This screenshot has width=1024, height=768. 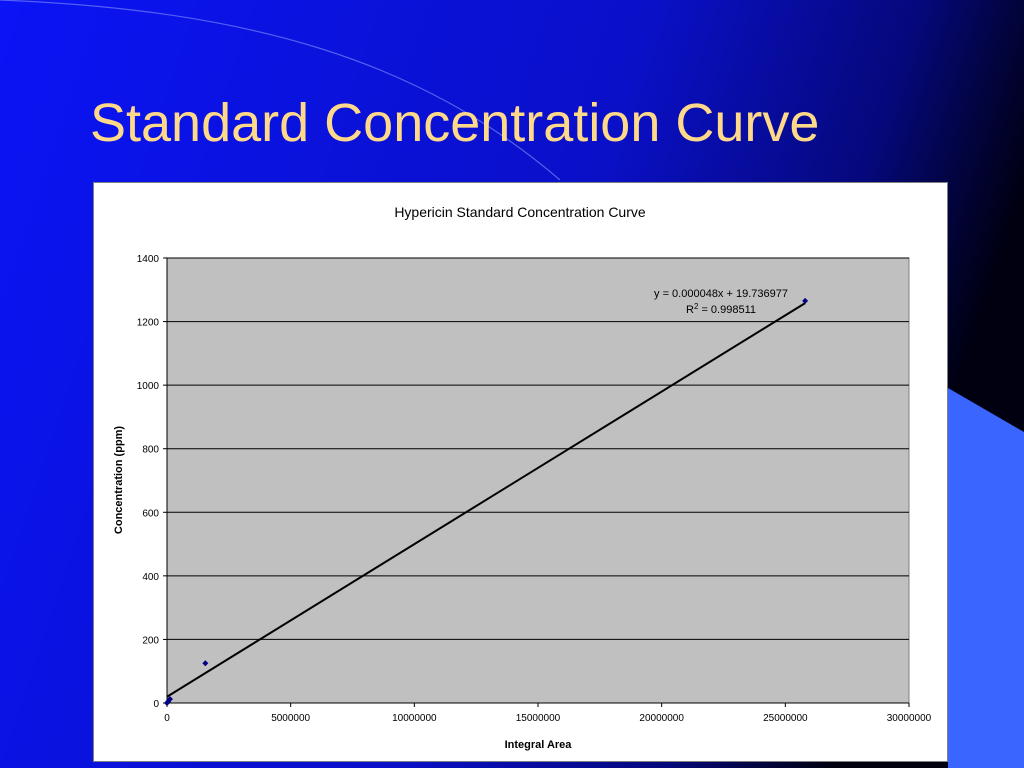 I want to click on y-tick-label: 1200, so click(x=148, y=323).